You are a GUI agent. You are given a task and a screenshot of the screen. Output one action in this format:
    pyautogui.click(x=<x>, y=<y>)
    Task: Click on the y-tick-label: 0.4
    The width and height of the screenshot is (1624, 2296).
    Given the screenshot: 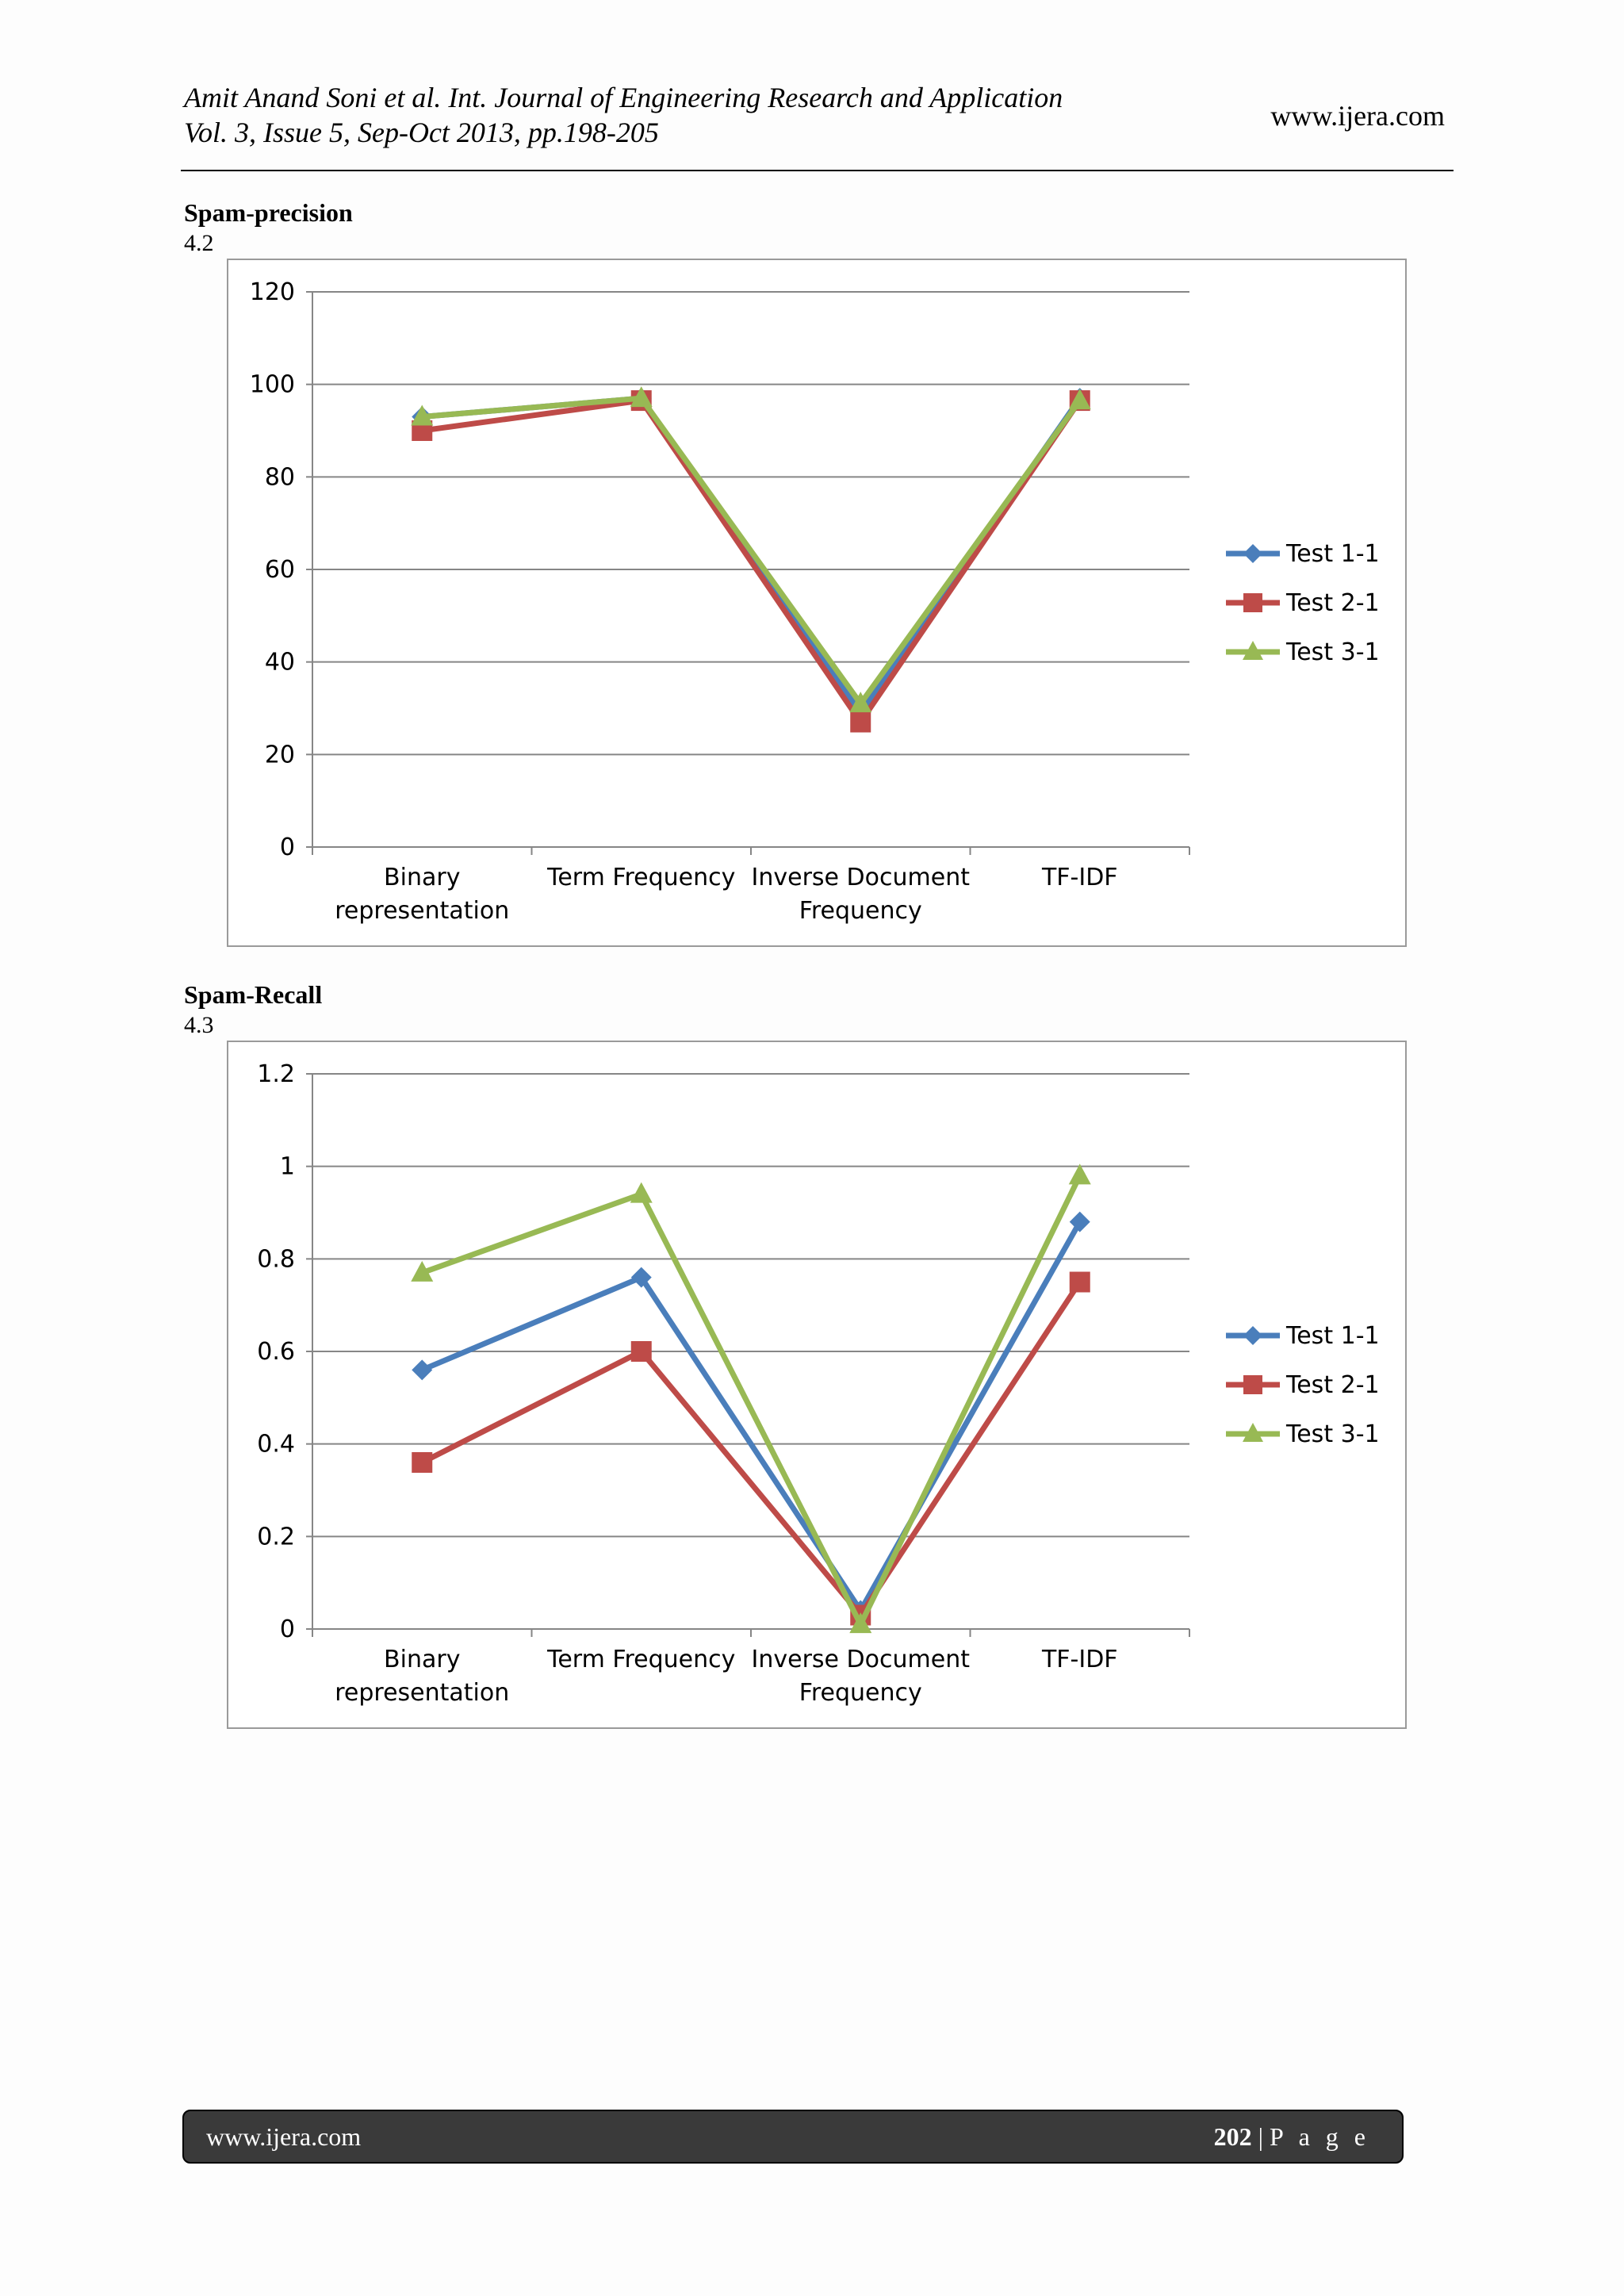 What is the action you would take?
    pyautogui.click(x=276, y=1444)
    